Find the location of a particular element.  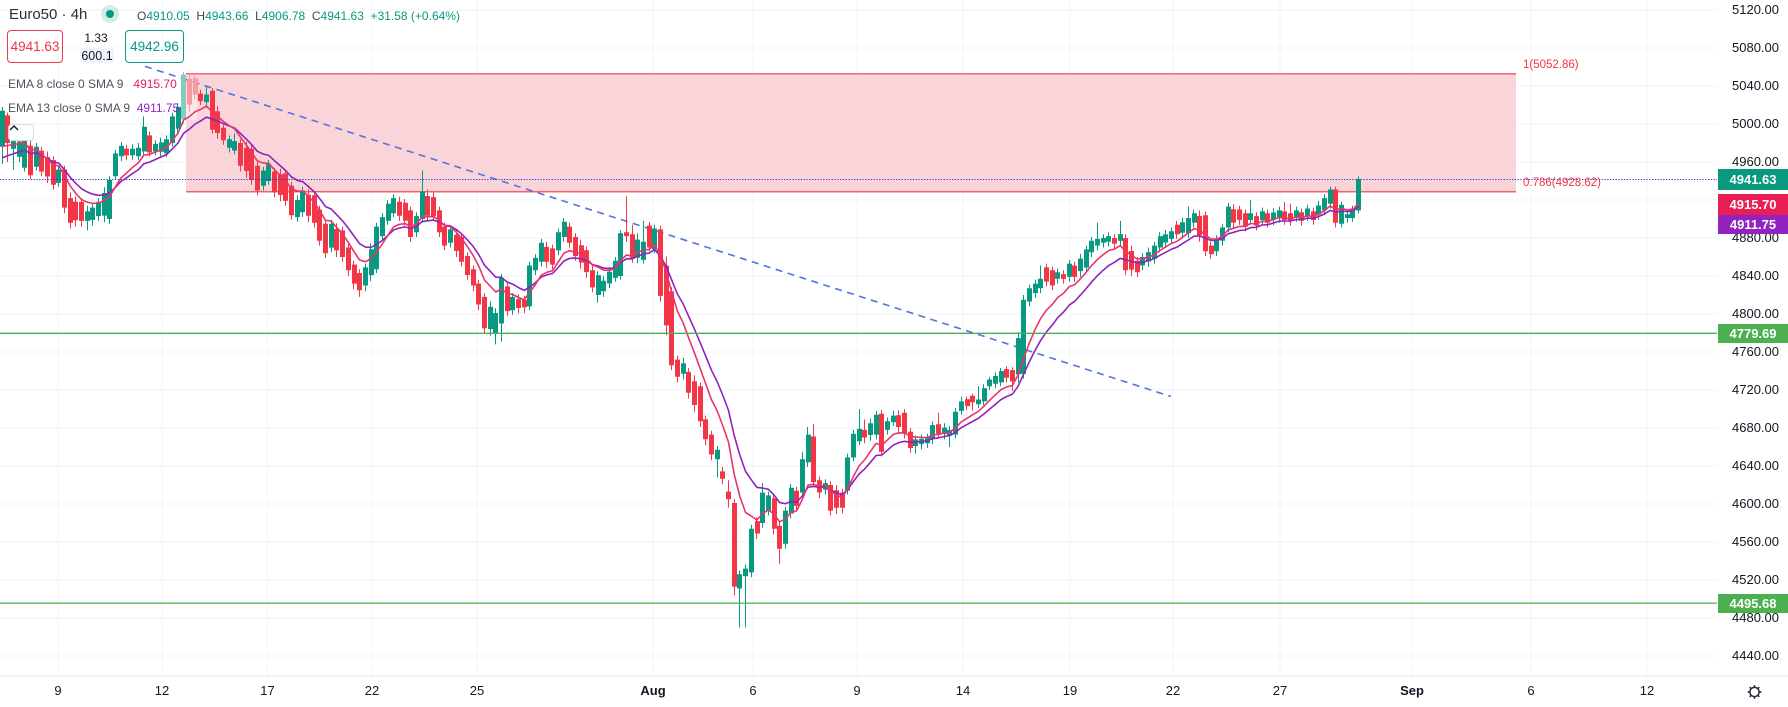

svg-text: 1(5052.86) is located at coordinates (1551, 65).